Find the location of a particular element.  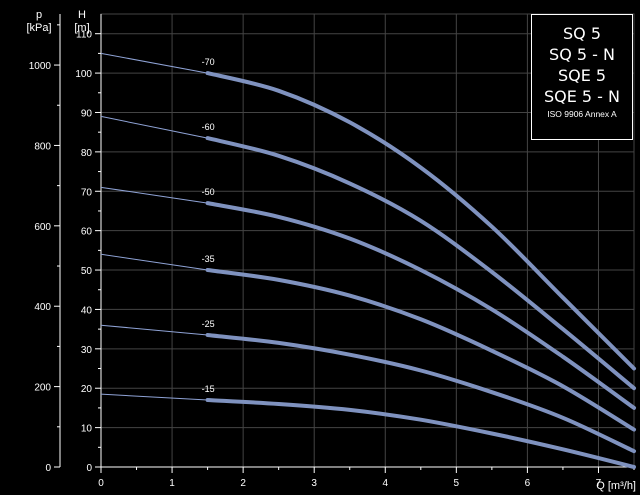

curve-series is located at coordinates (420, 433).